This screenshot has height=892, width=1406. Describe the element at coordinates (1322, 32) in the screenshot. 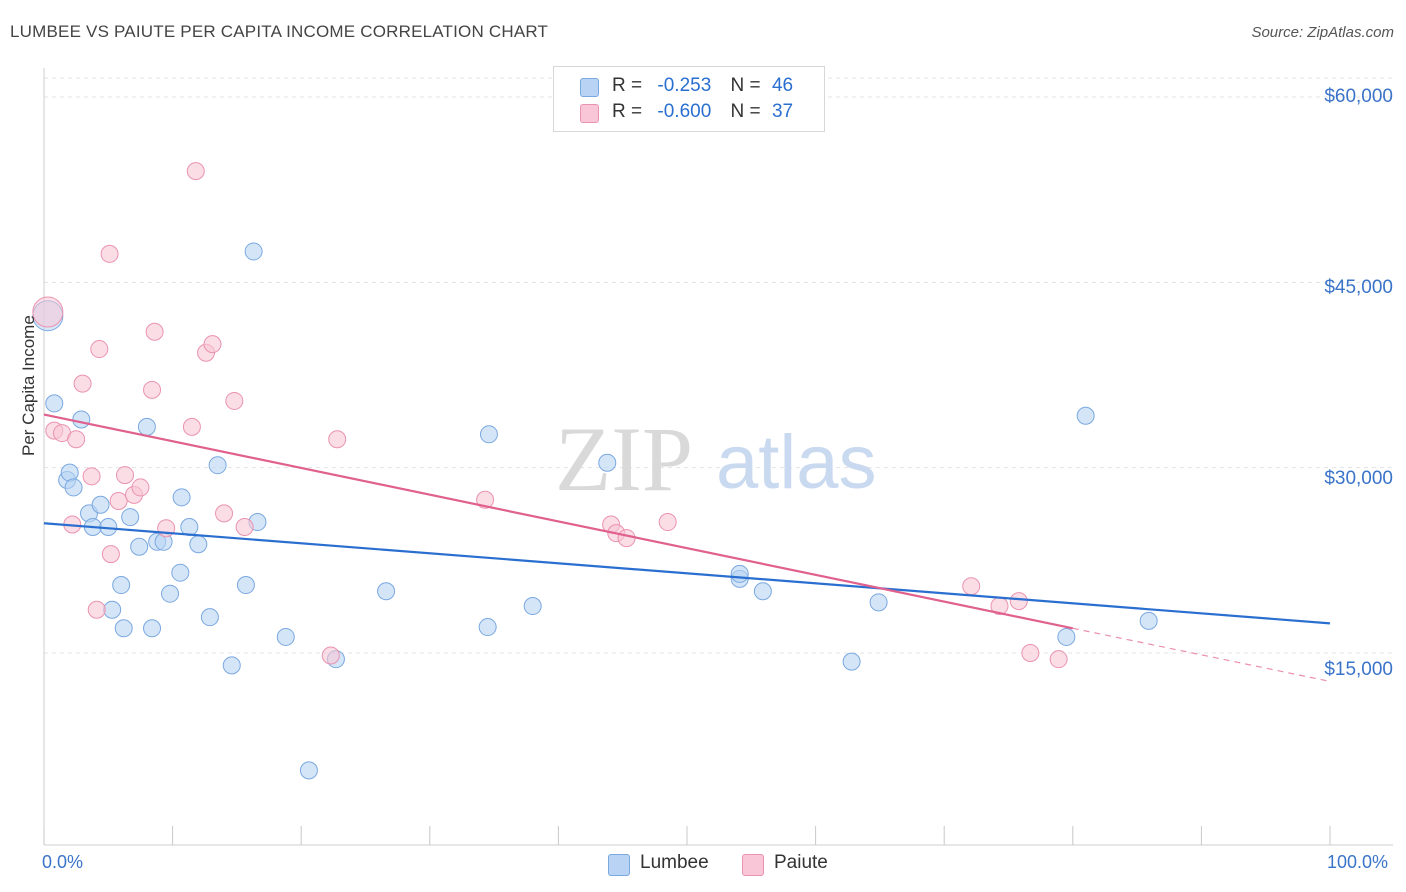

I see `source-credit: Source: ZipAtlas.com` at that location.